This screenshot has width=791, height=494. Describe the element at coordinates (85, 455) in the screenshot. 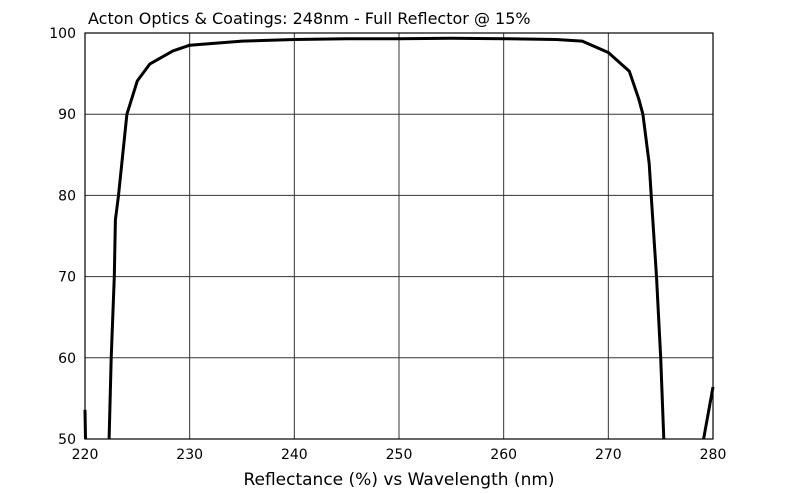

I see `x-tick-label: 220` at that location.